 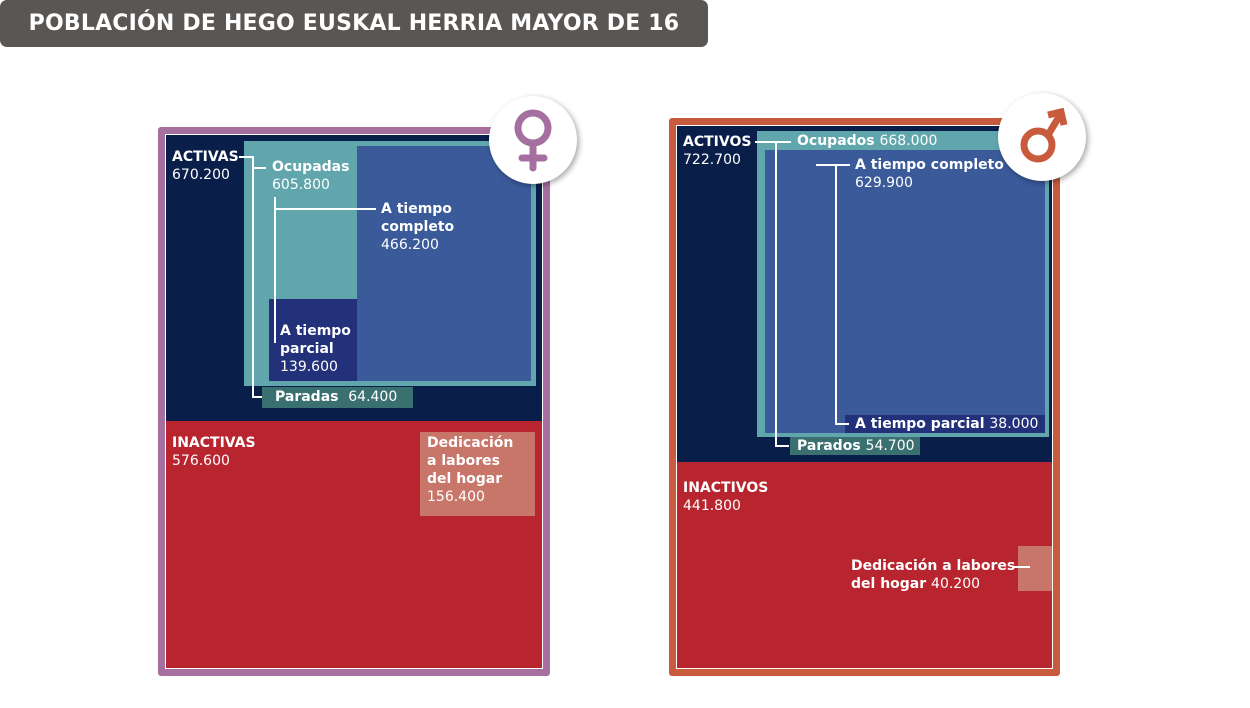 I want to click on male-symbol-icon, so click(x=1042, y=137).